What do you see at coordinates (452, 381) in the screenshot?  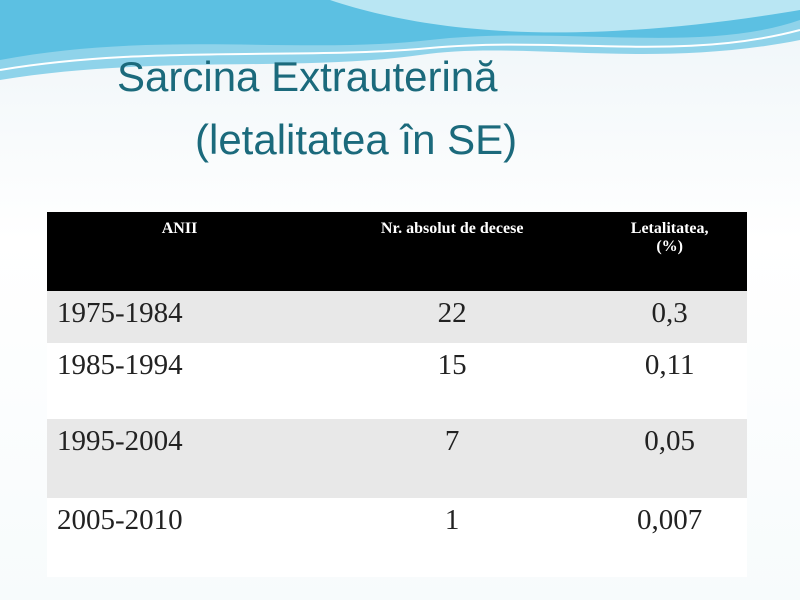 I see `table-cell: 15` at bounding box center [452, 381].